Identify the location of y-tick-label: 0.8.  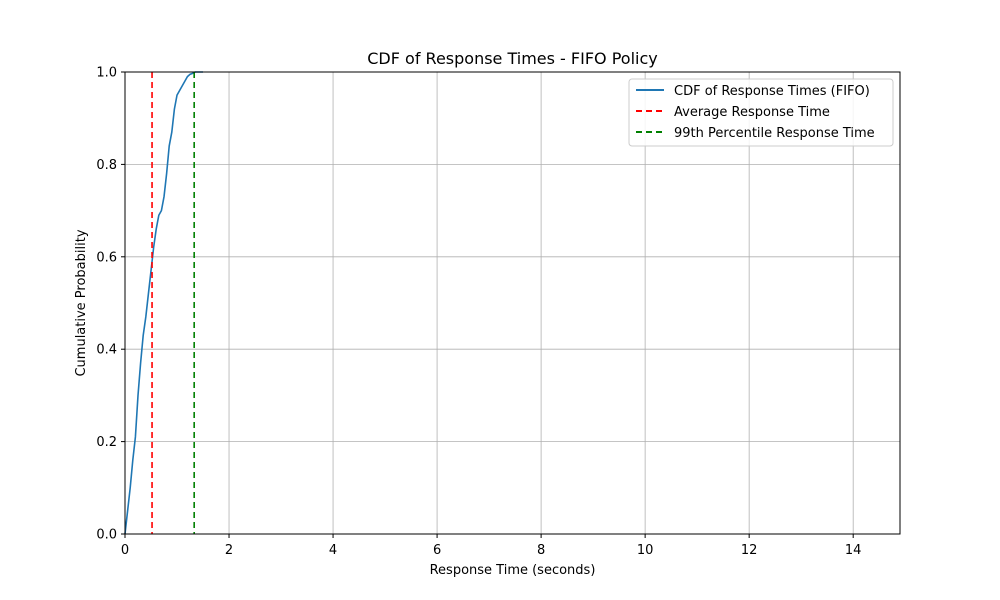
(106, 165).